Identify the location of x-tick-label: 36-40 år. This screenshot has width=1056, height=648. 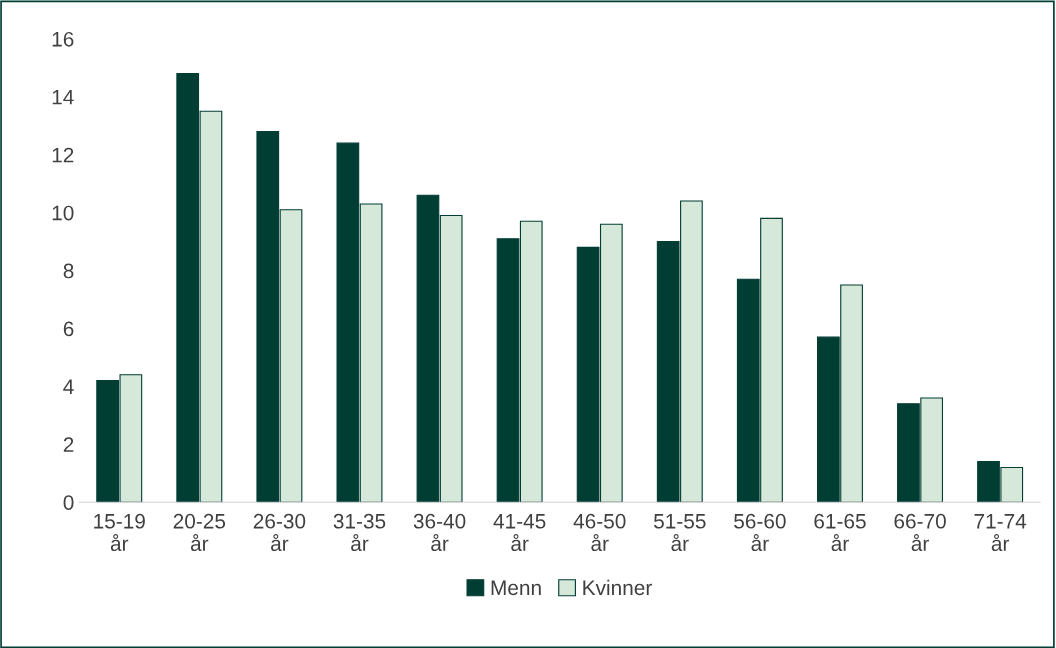
(439, 532).